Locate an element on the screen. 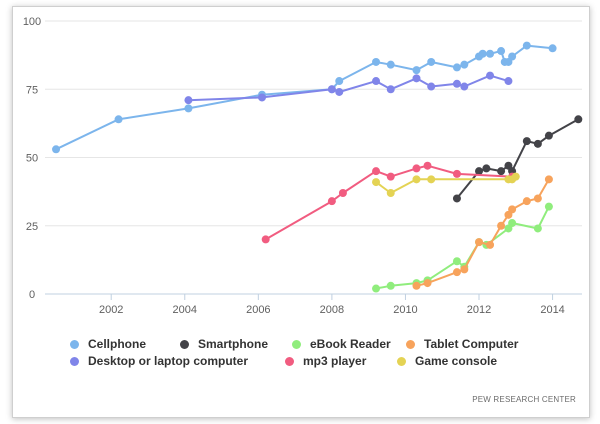 The height and width of the screenshot is (424, 600). y-tick-label: 75 is located at coordinates (32, 90).